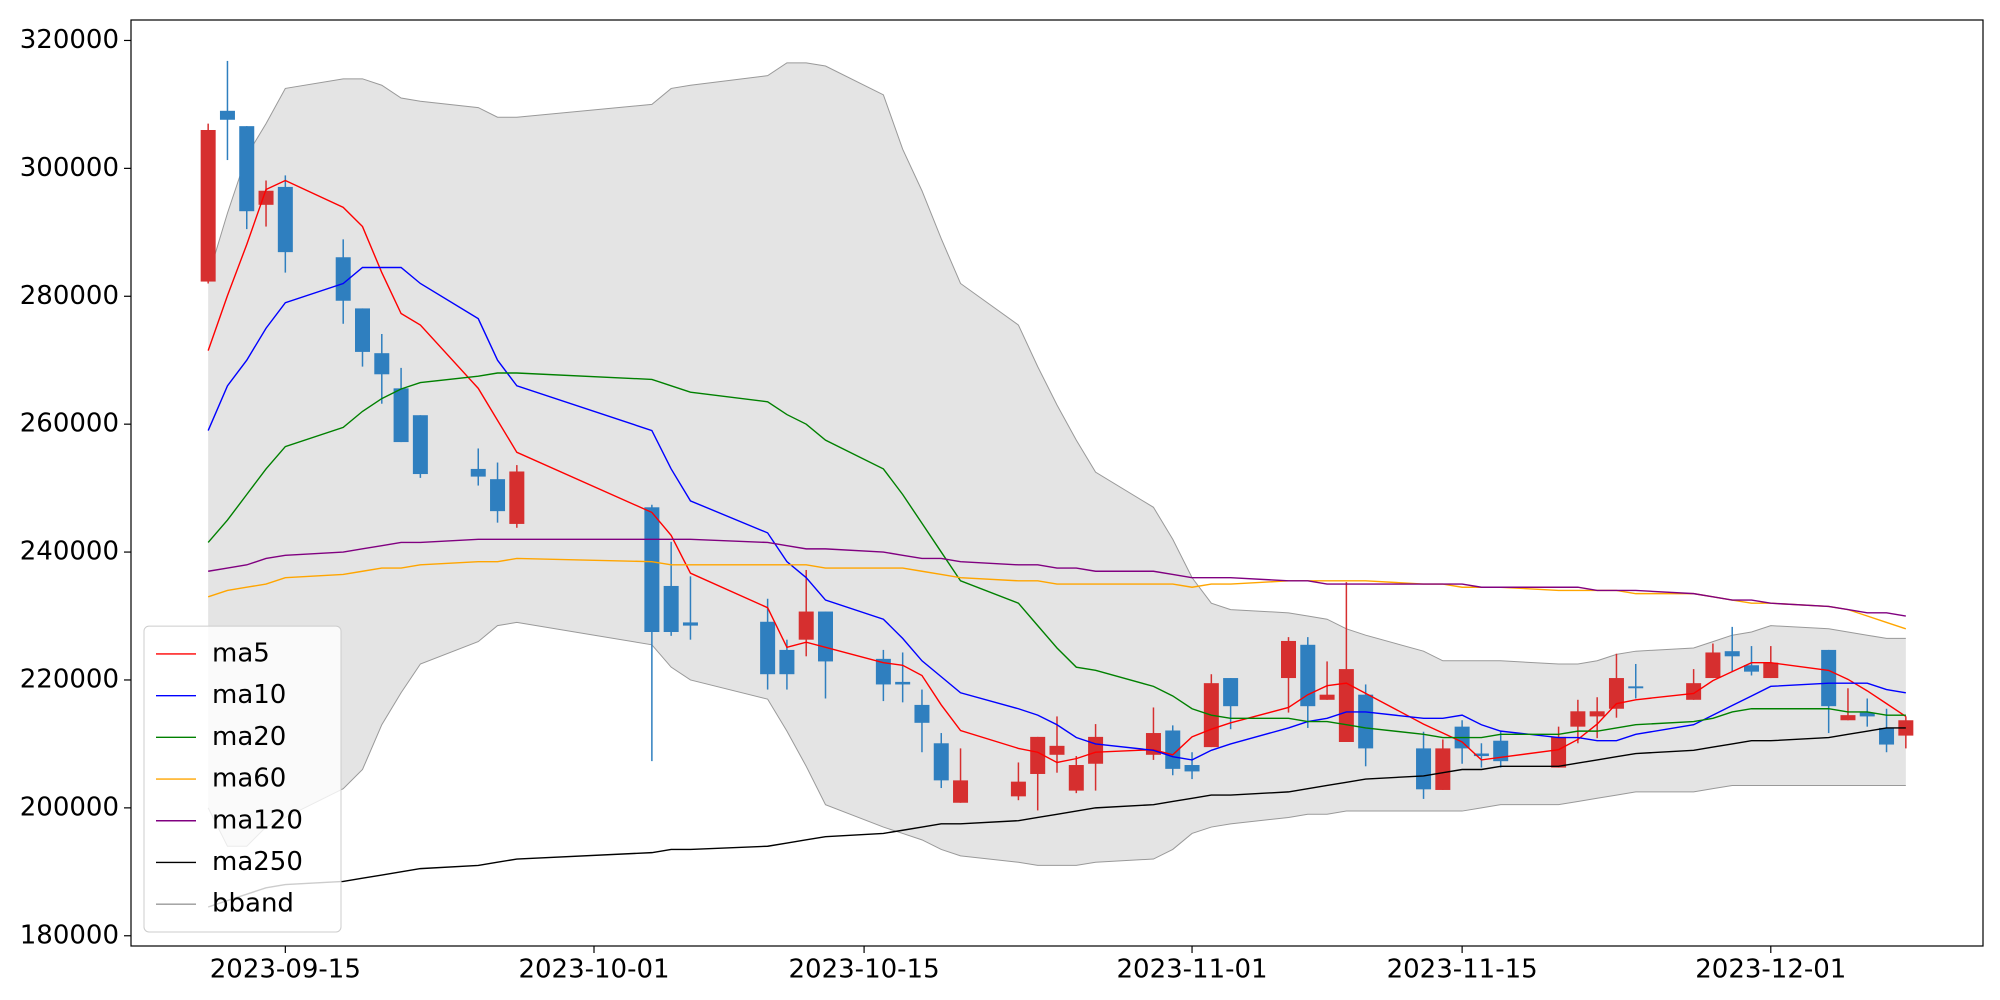 This screenshot has height=1000, width=2000. Describe the element at coordinates (69, 40) in the screenshot. I see `y-tick-label: 320000` at that location.